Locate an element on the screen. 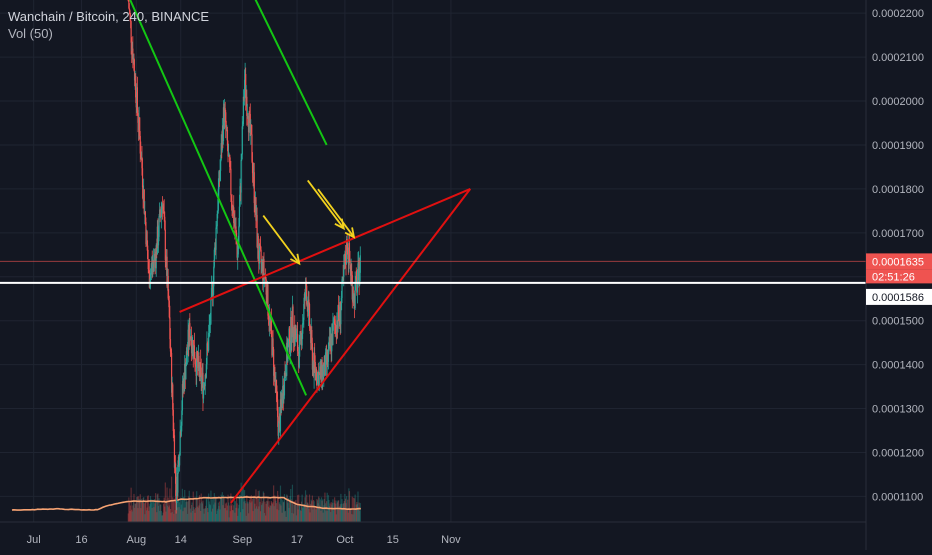  symbol-title: Wanchain / Bitcoin, 240, BINANCE is located at coordinates (109, 16).